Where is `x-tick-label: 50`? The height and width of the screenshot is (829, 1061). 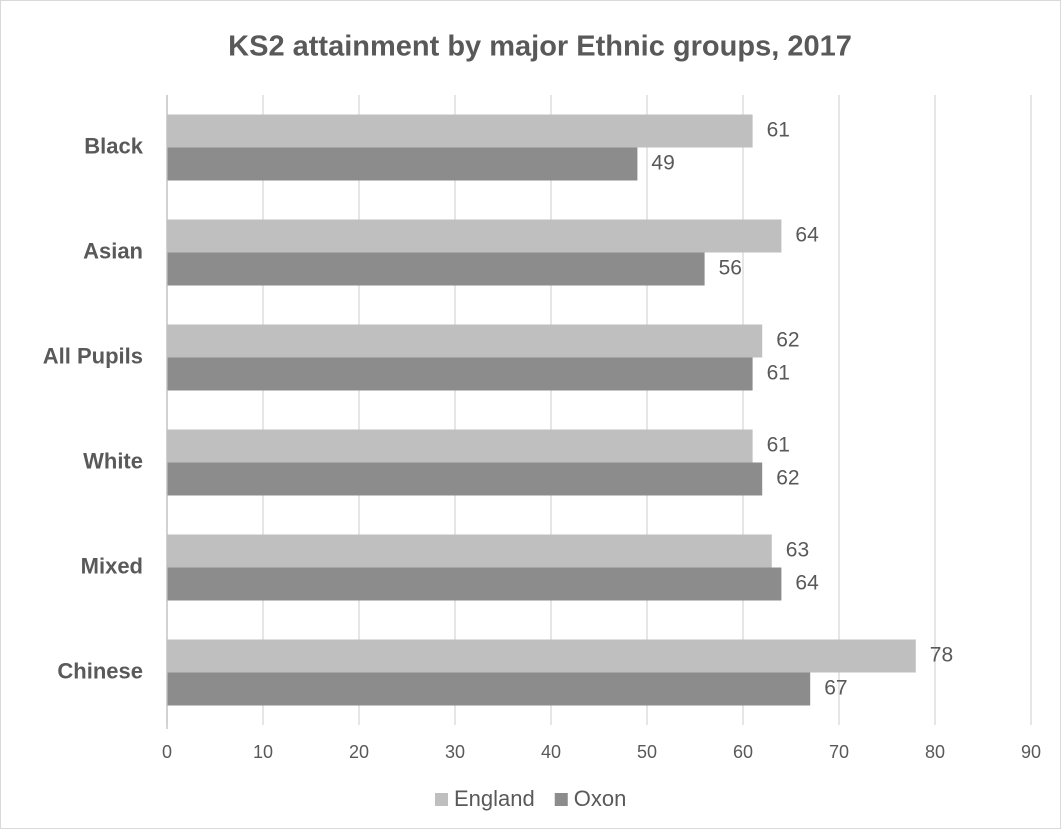 x-tick-label: 50 is located at coordinates (647, 752).